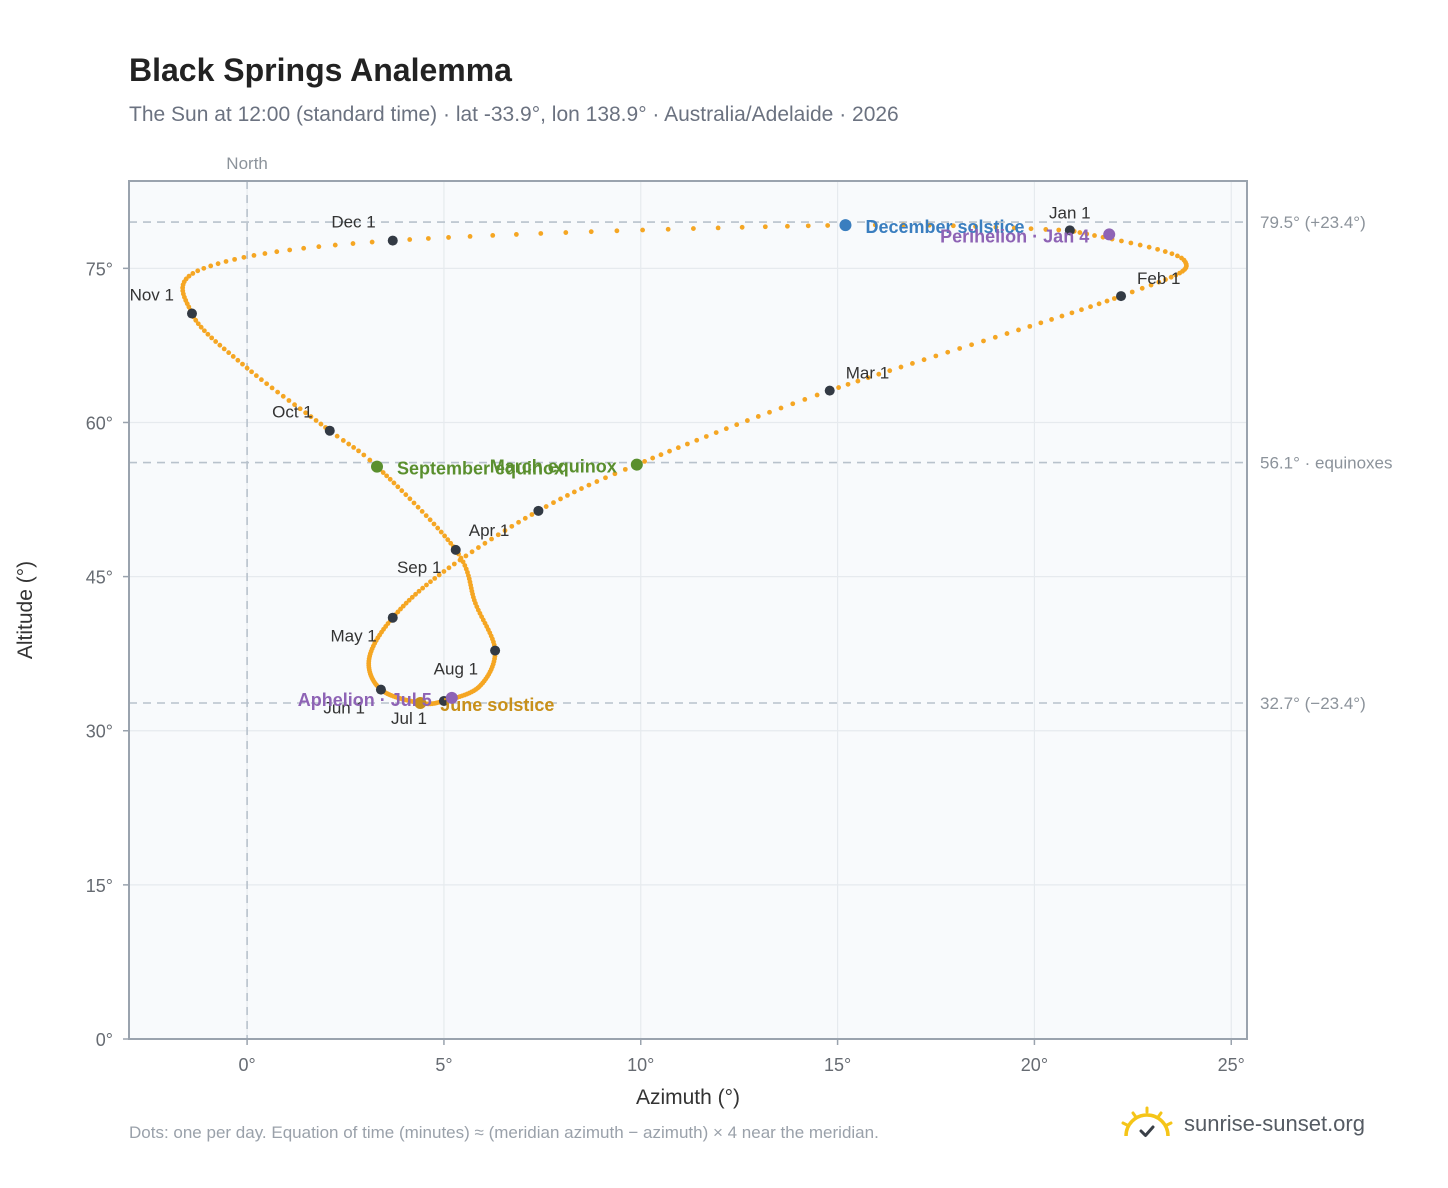  Describe the element at coordinates (353, 222) in the screenshot. I see `month-label: Dec 1` at that location.